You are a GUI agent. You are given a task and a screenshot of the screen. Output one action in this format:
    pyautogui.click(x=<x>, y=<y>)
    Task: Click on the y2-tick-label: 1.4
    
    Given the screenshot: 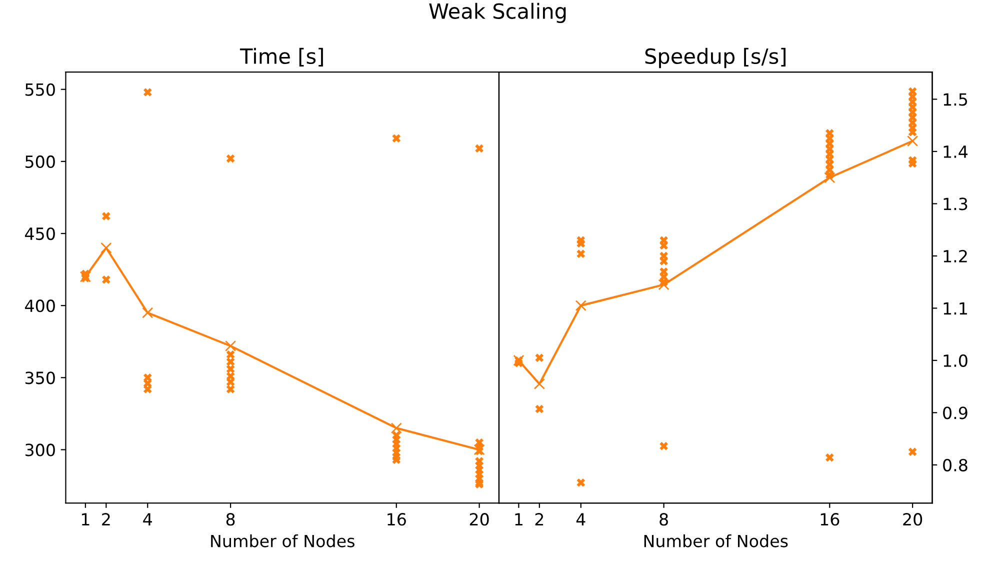 What is the action you would take?
    pyautogui.click(x=956, y=152)
    